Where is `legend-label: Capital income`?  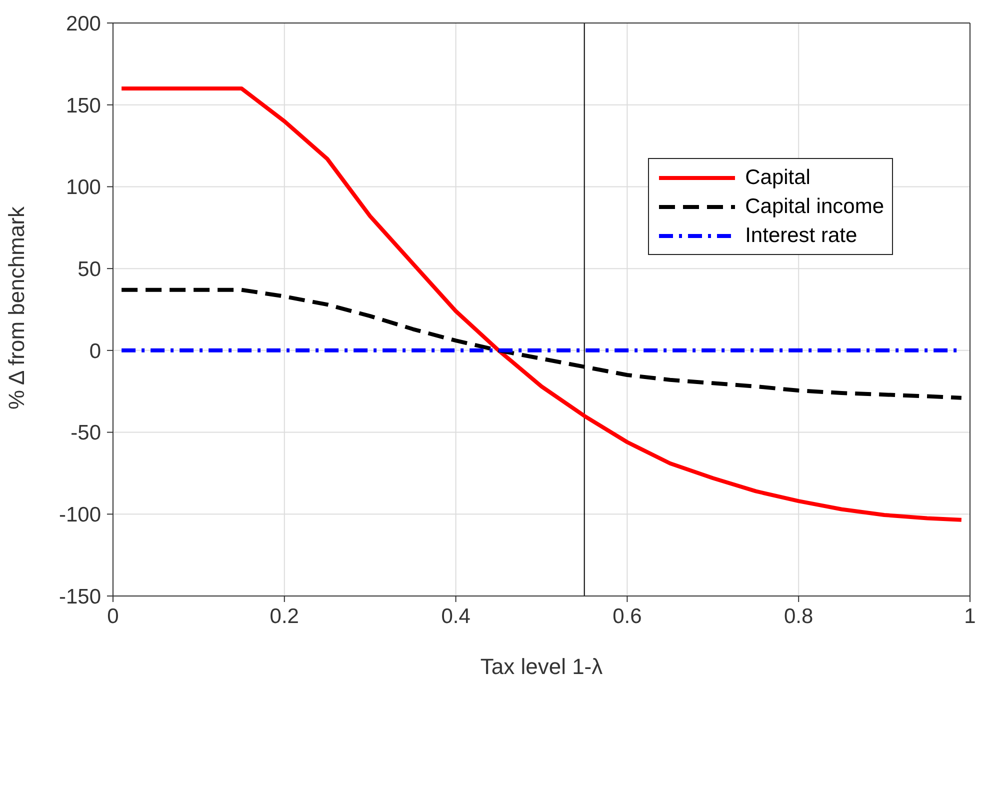
legend-label: Capital income is located at coordinates (814, 206).